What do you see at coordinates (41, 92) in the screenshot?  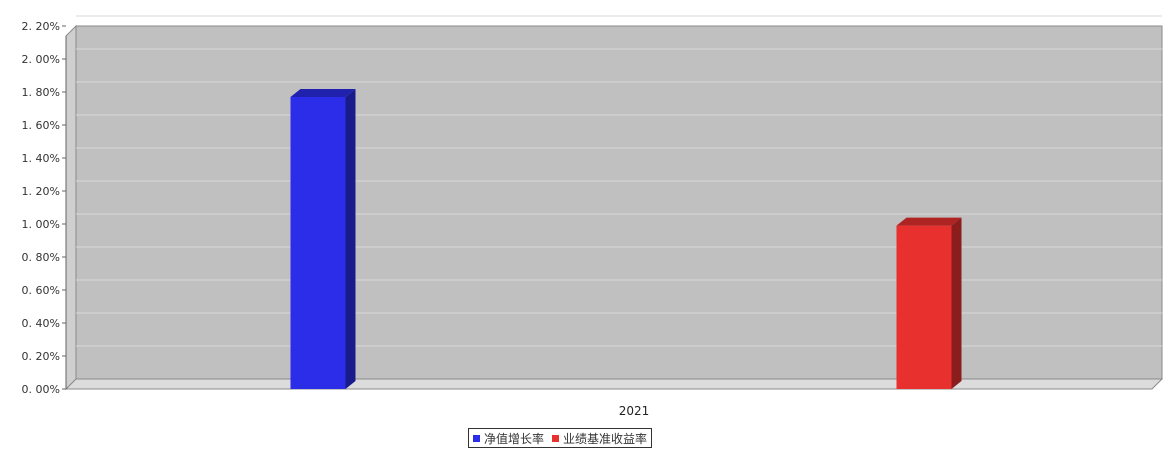 I see `y-tick-label: 1. 80%` at bounding box center [41, 92].